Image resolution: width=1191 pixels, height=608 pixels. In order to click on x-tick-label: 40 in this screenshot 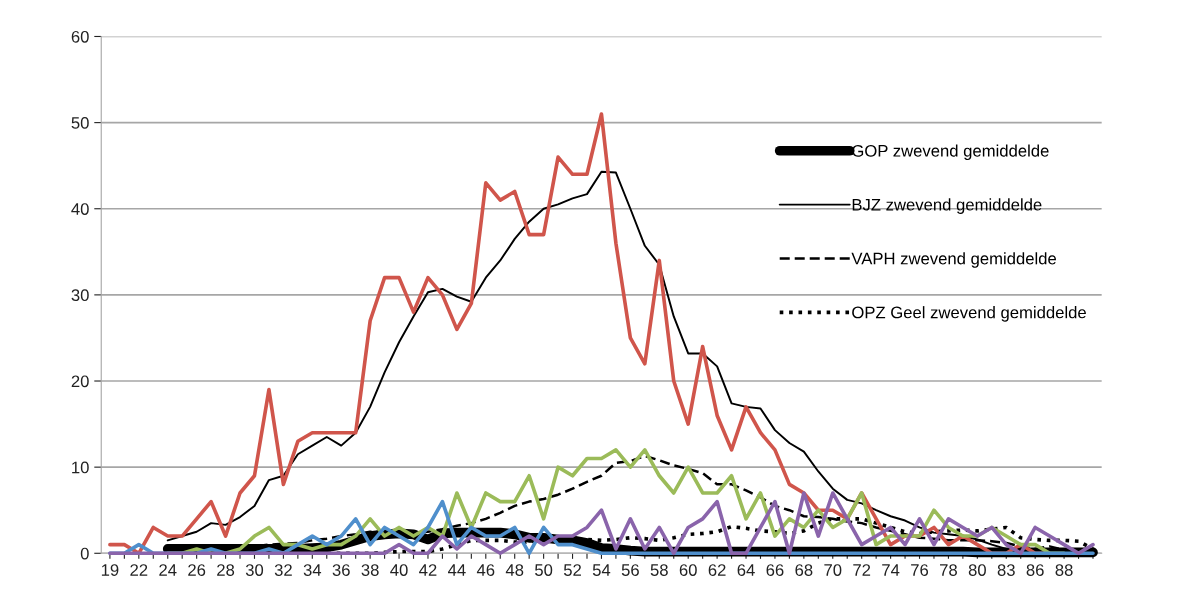, I will do `click(399, 570)`.